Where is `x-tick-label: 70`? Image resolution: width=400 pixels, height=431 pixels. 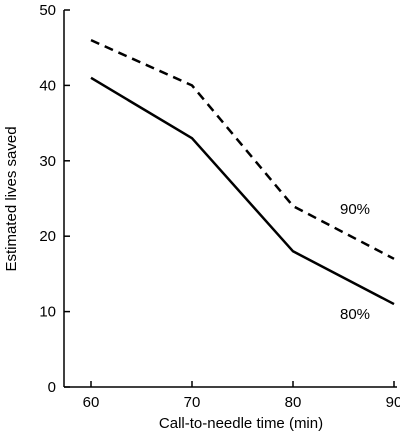
x-tick-label: 70 is located at coordinates (192, 402).